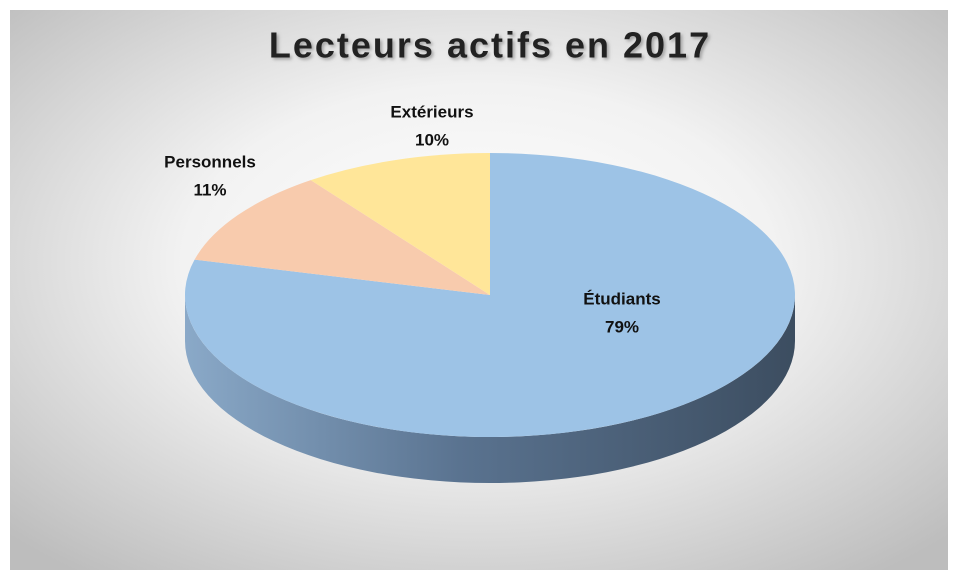 The height and width of the screenshot is (580, 958). Describe the element at coordinates (431, 111) in the screenshot. I see `slice-label: Extérieurs` at that location.